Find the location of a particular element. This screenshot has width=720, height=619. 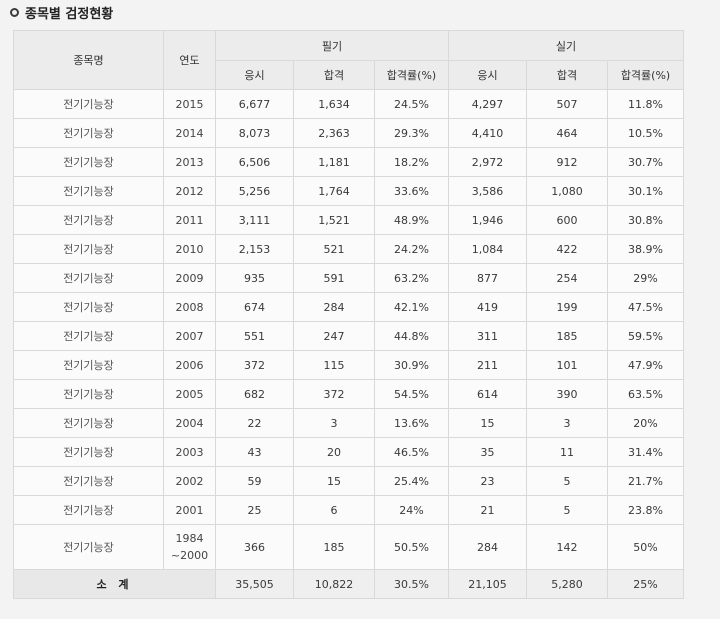

cell-written-passed: 247 is located at coordinates (334, 336).